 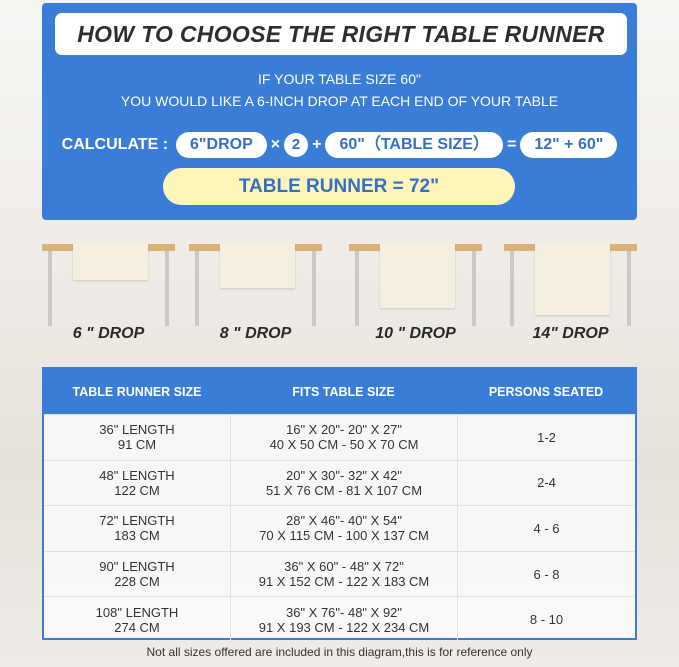 I want to click on sum-pill: 12" + 60", so click(x=569, y=145).